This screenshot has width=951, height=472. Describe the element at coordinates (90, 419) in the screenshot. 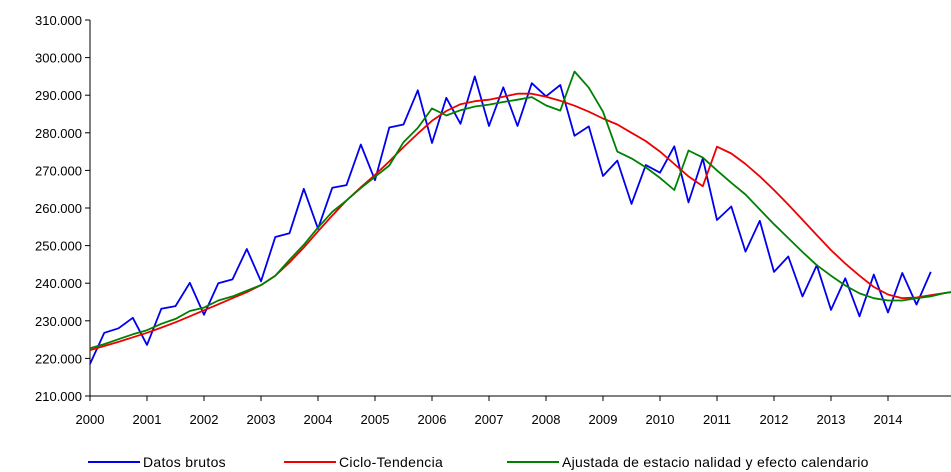

I see `x-tick-label: 2000` at that location.